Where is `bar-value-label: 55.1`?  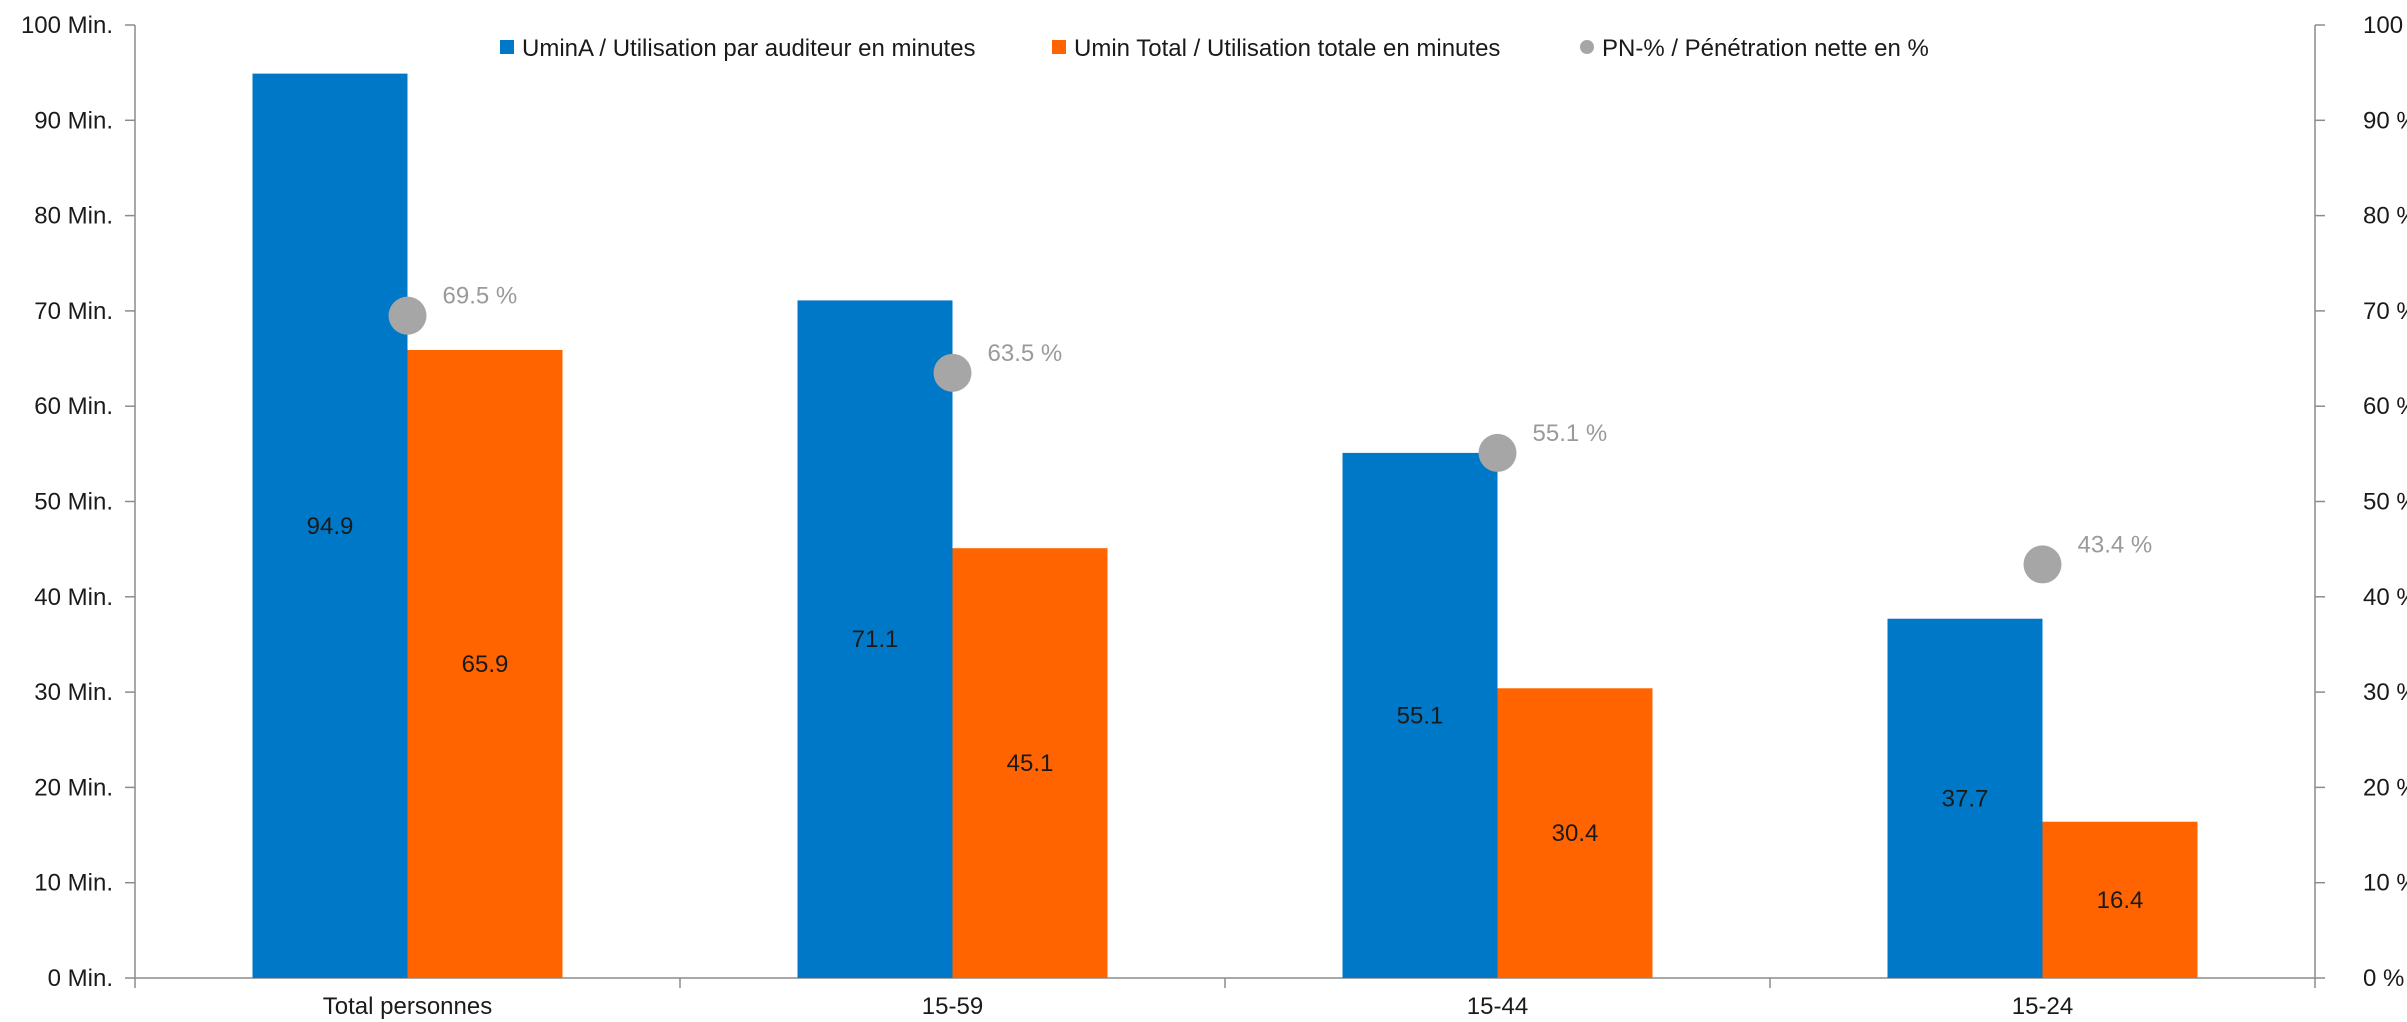
bar-value-label: 55.1 is located at coordinates (1420, 715).